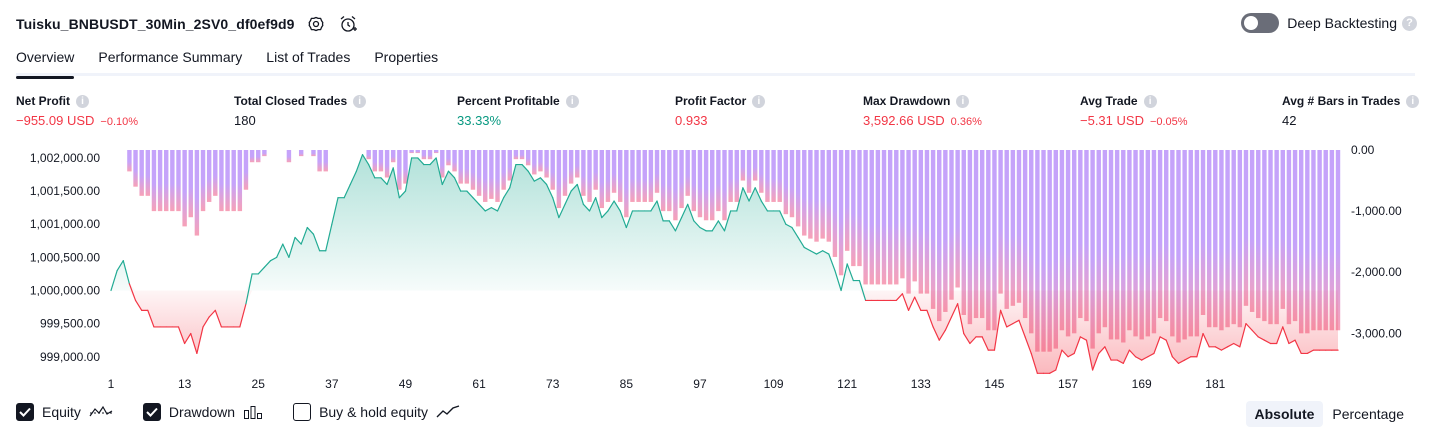 This screenshot has height=438, width=1431. Describe the element at coordinates (907, 101) in the screenshot. I see `metric-label: Max Drawdown` at that location.